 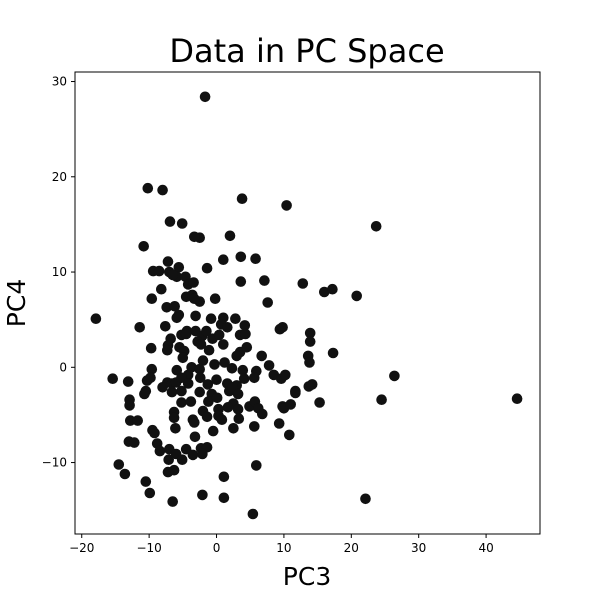 I want to click on x-tick-label: 0, so click(x=217, y=548).